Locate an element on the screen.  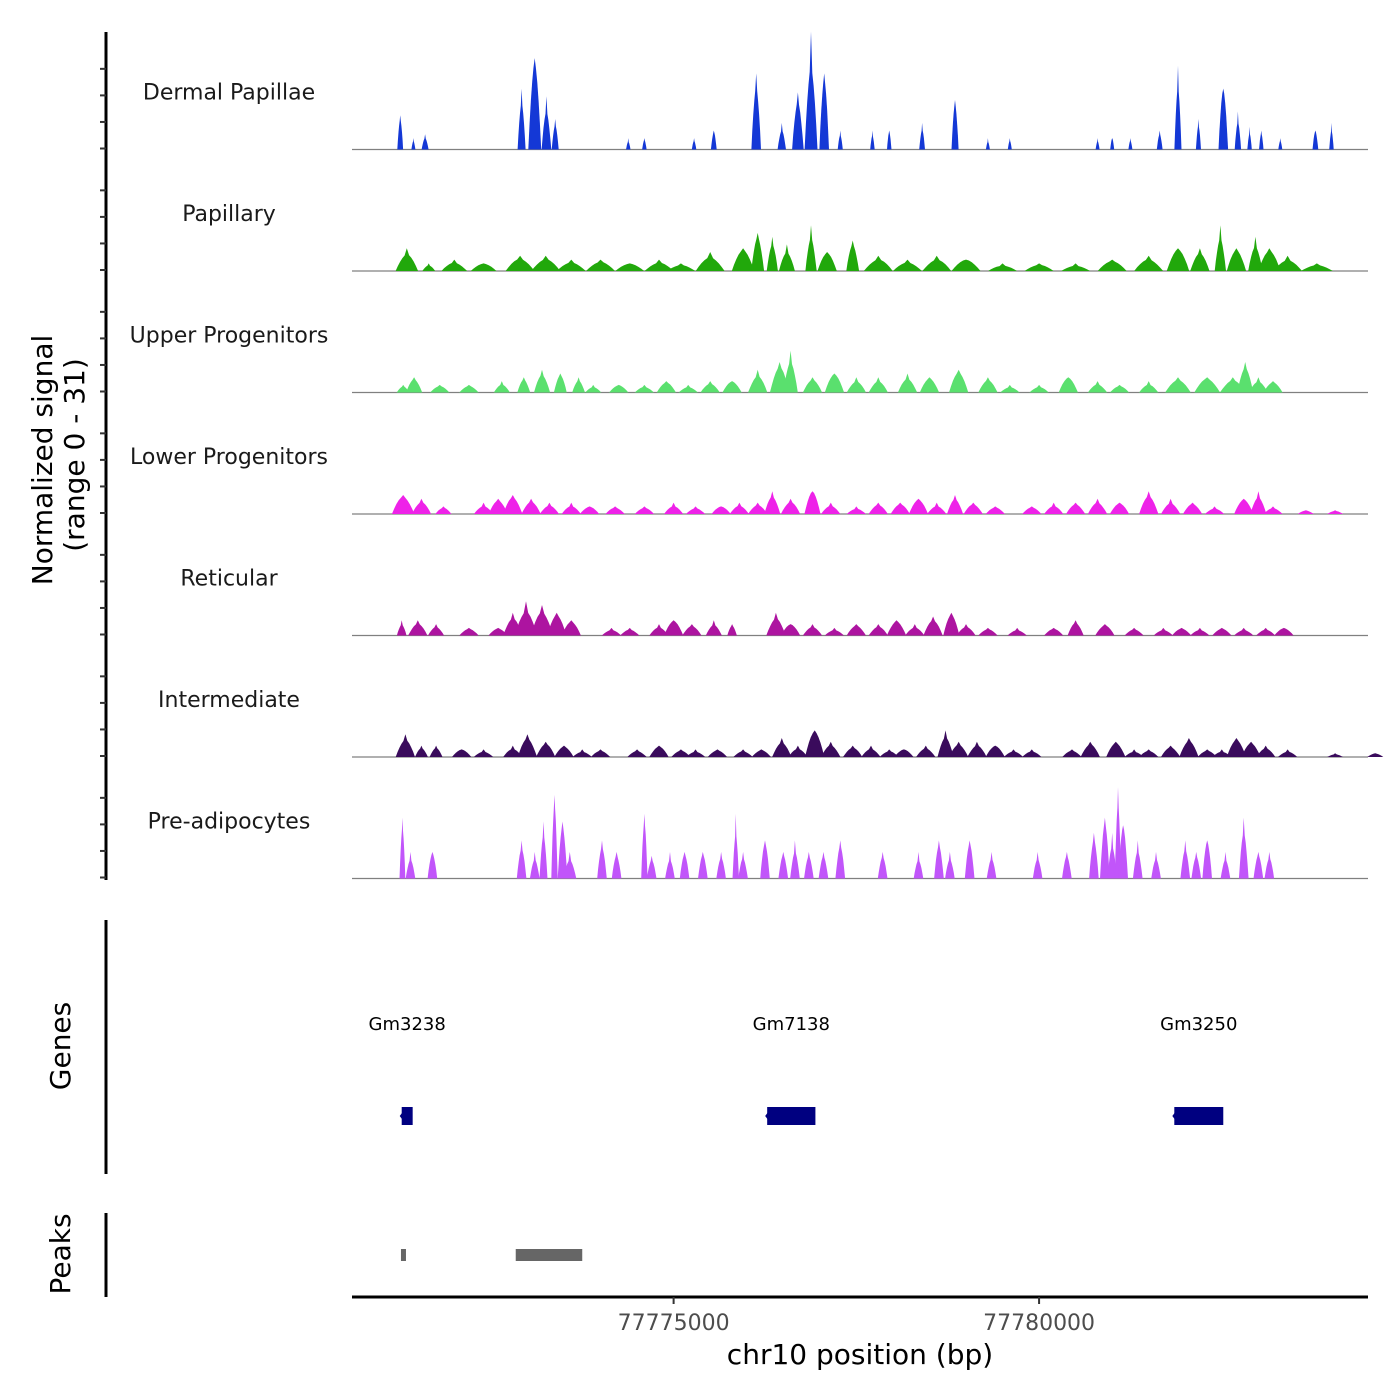
track-label: Pre-adipocytes is located at coordinates (229, 822).